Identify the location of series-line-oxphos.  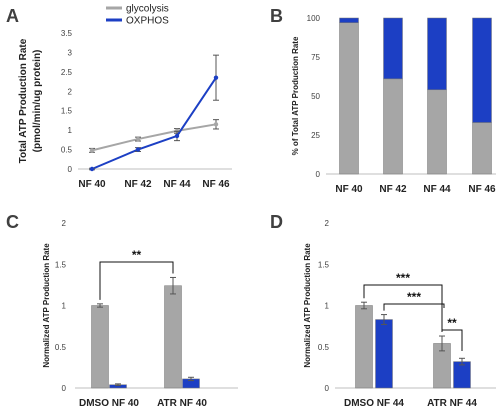
(154, 123).